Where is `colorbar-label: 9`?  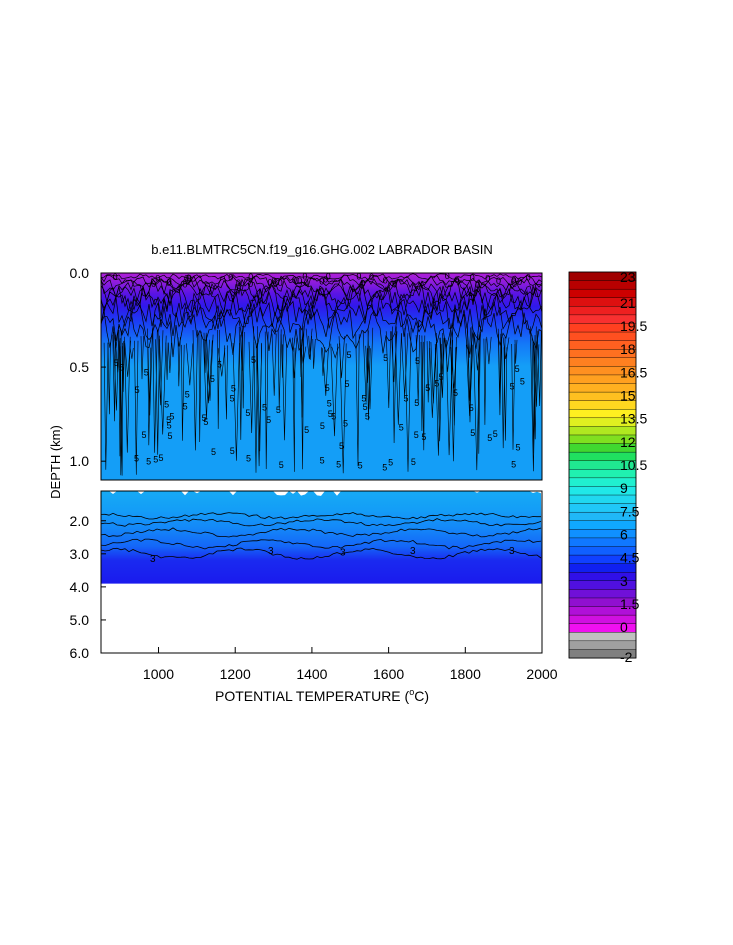 colorbar-label: 9 is located at coordinates (624, 488).